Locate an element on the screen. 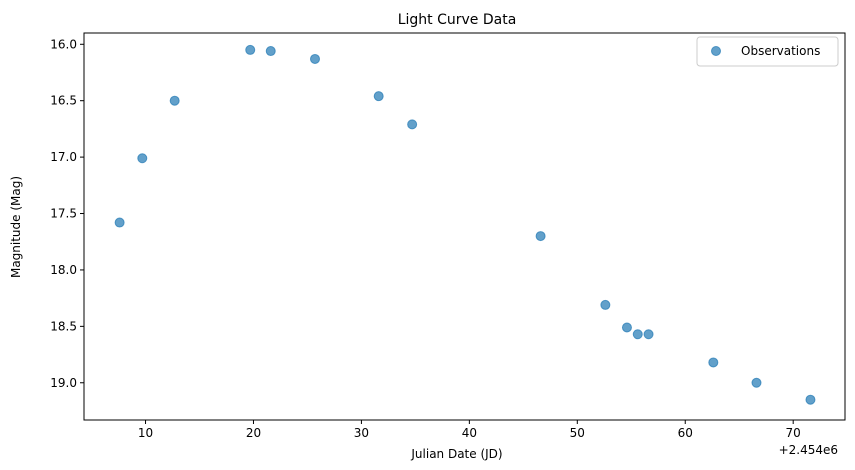  x-tick-label: 50 is located at coordinates (577, 433).